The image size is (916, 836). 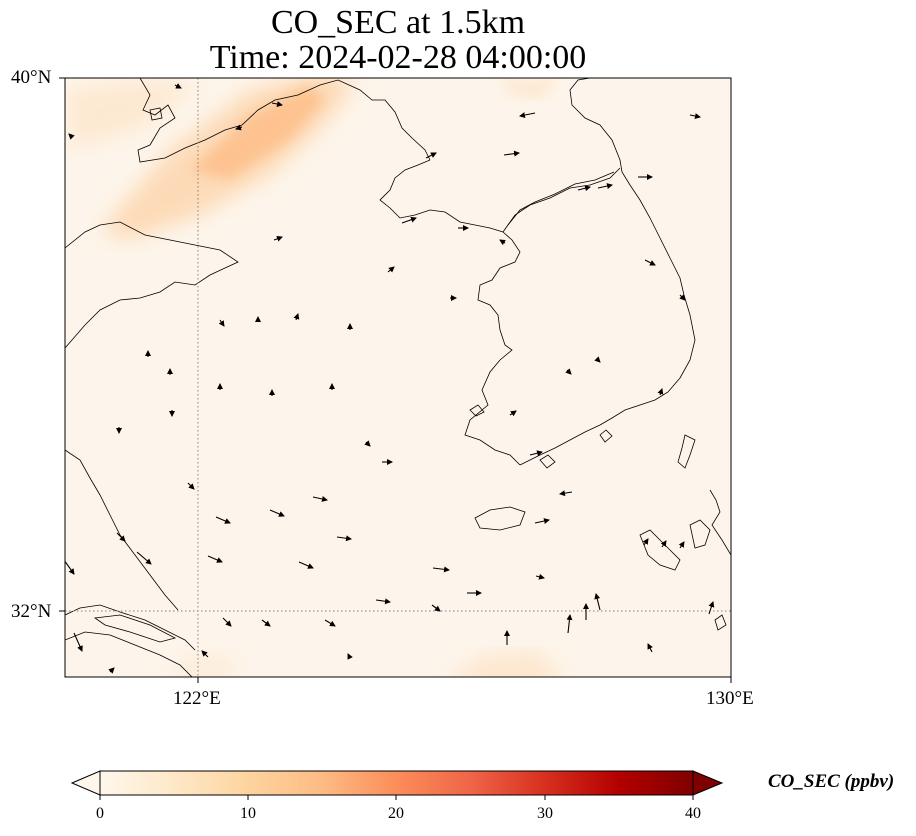 What do you see at coordinates (720, 522) in the screenshot?
I see `coast-japan-kyushu` at bounding box center [720, 522].